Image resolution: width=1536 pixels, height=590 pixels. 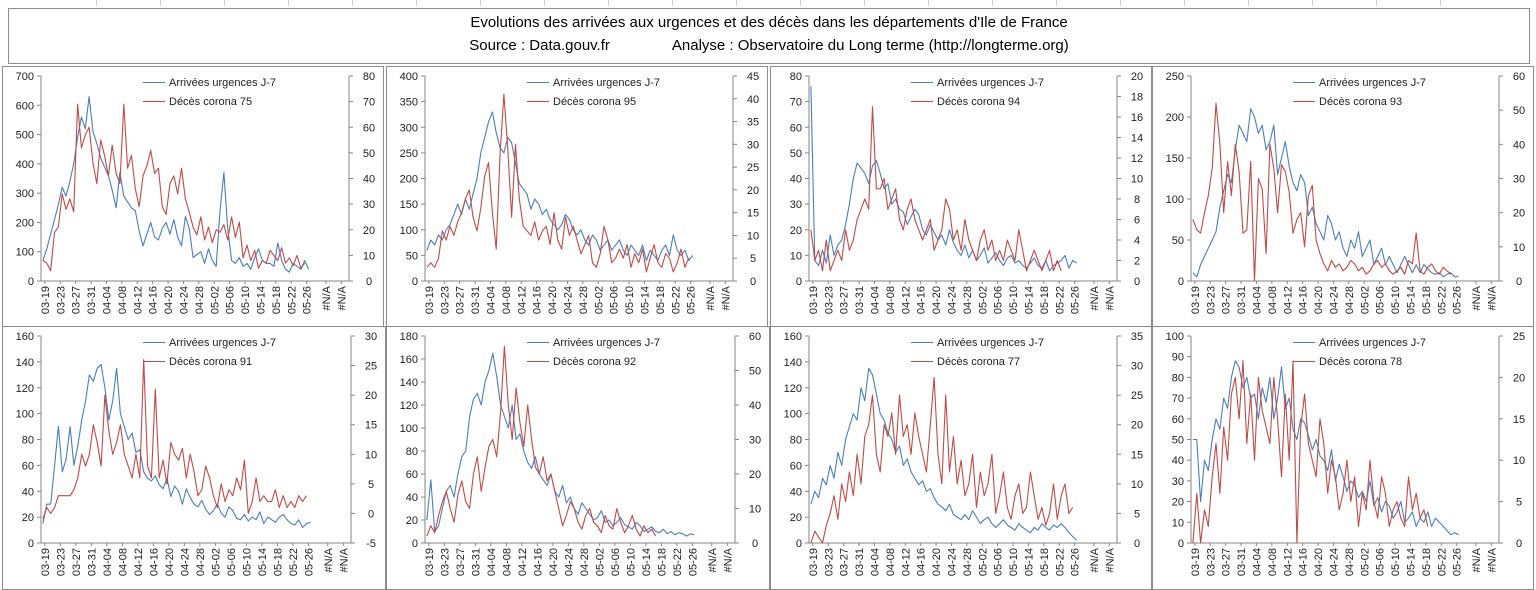 I want to click on legend-label: Décès corona 93, so click(x=1361, y=102).